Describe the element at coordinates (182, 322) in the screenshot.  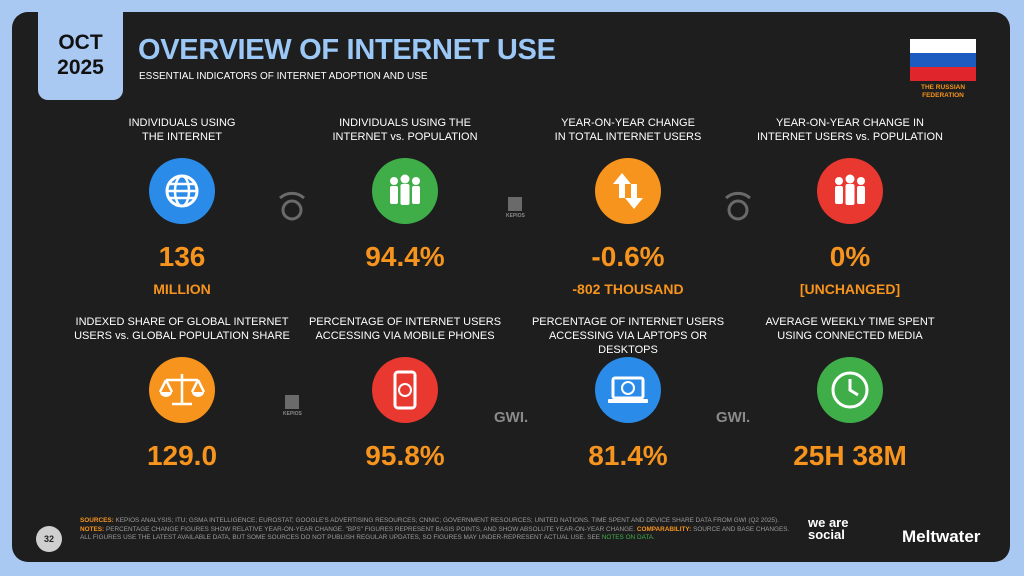
I see `tile-label: INDEXED SHARE OF GLOBAL INTERNET` at that location.